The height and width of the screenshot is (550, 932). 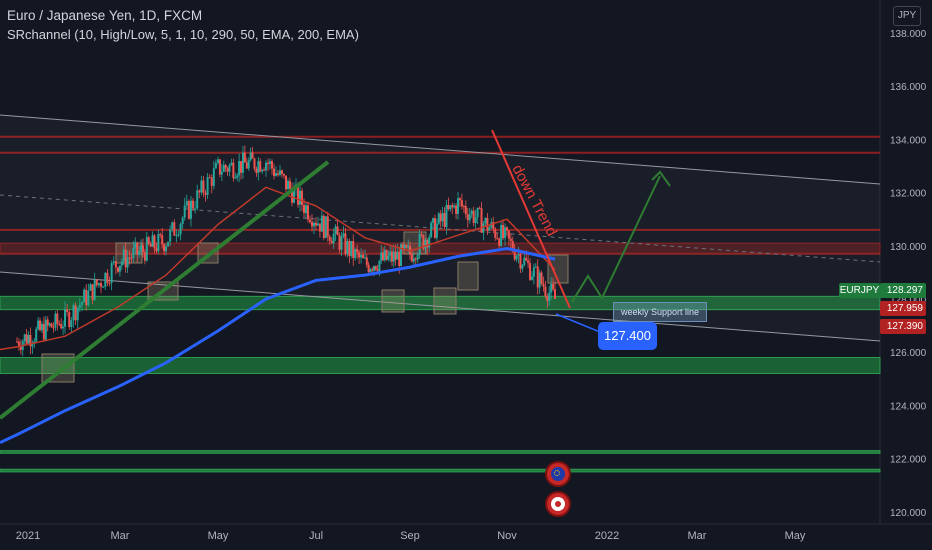 I want to click on channel-mid-line, so click(x=440, y=228).